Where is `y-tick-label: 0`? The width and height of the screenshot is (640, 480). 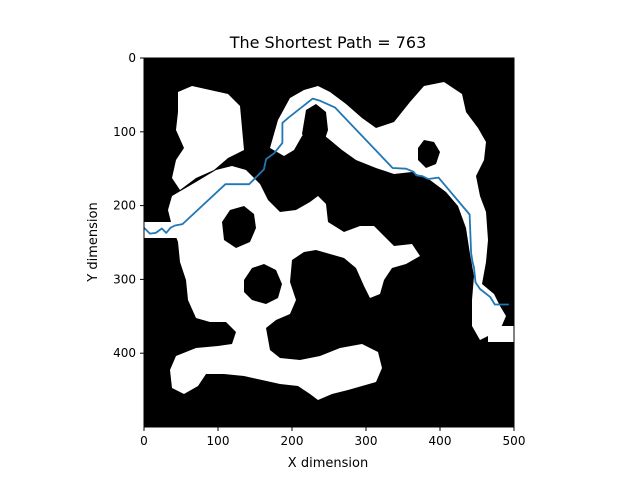 y-tick-label: 0 is located at coordinates (132, 58).